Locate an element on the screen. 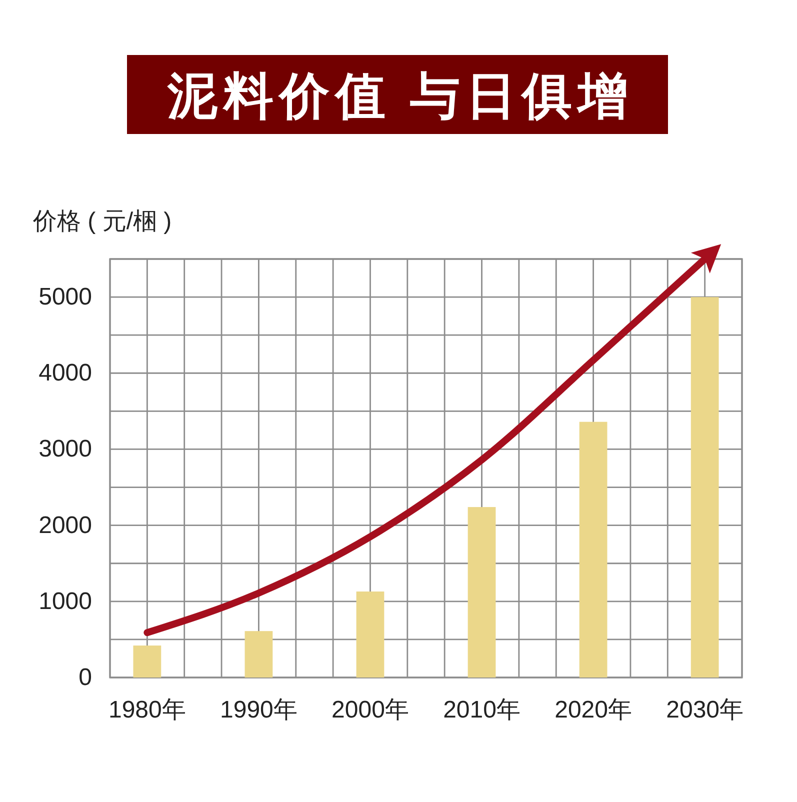  x-tick-label: 1990年 is located at coordinates (259, 710).